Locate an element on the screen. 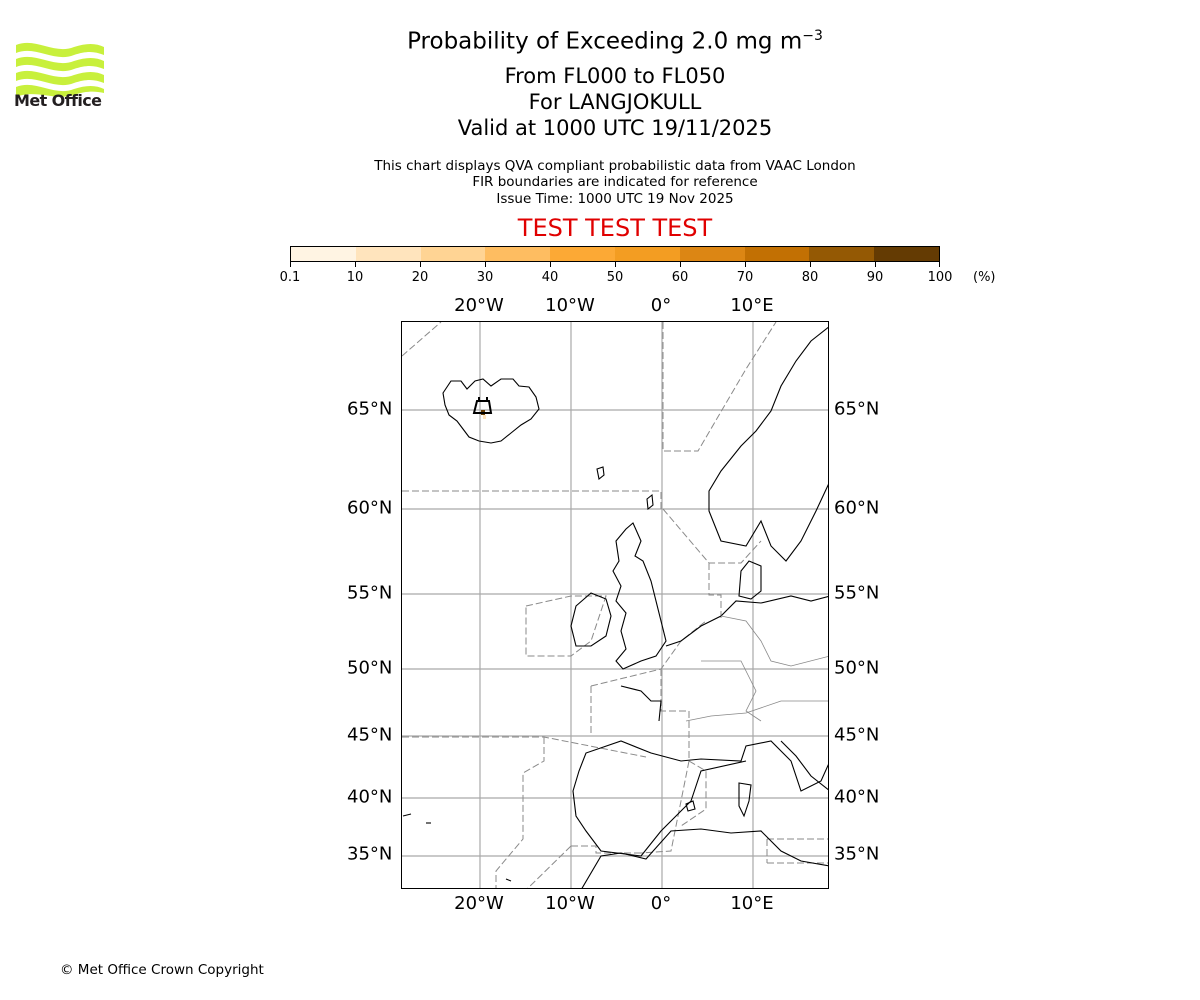  colorbar-label: 10 is located at coordinates (355, 277).